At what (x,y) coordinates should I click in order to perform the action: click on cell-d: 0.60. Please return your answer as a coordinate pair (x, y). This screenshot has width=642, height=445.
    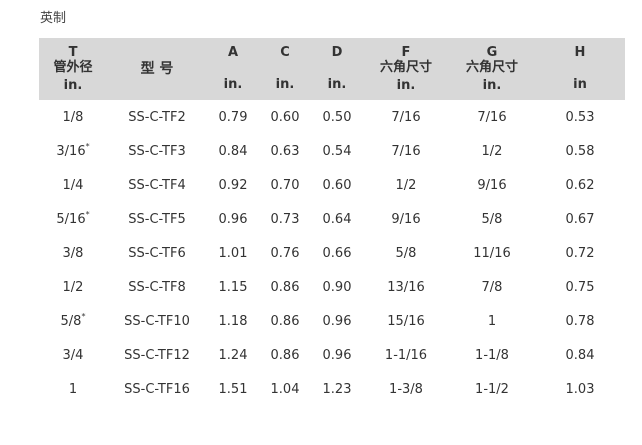
    Looking at the image, I should click on (337, 185).